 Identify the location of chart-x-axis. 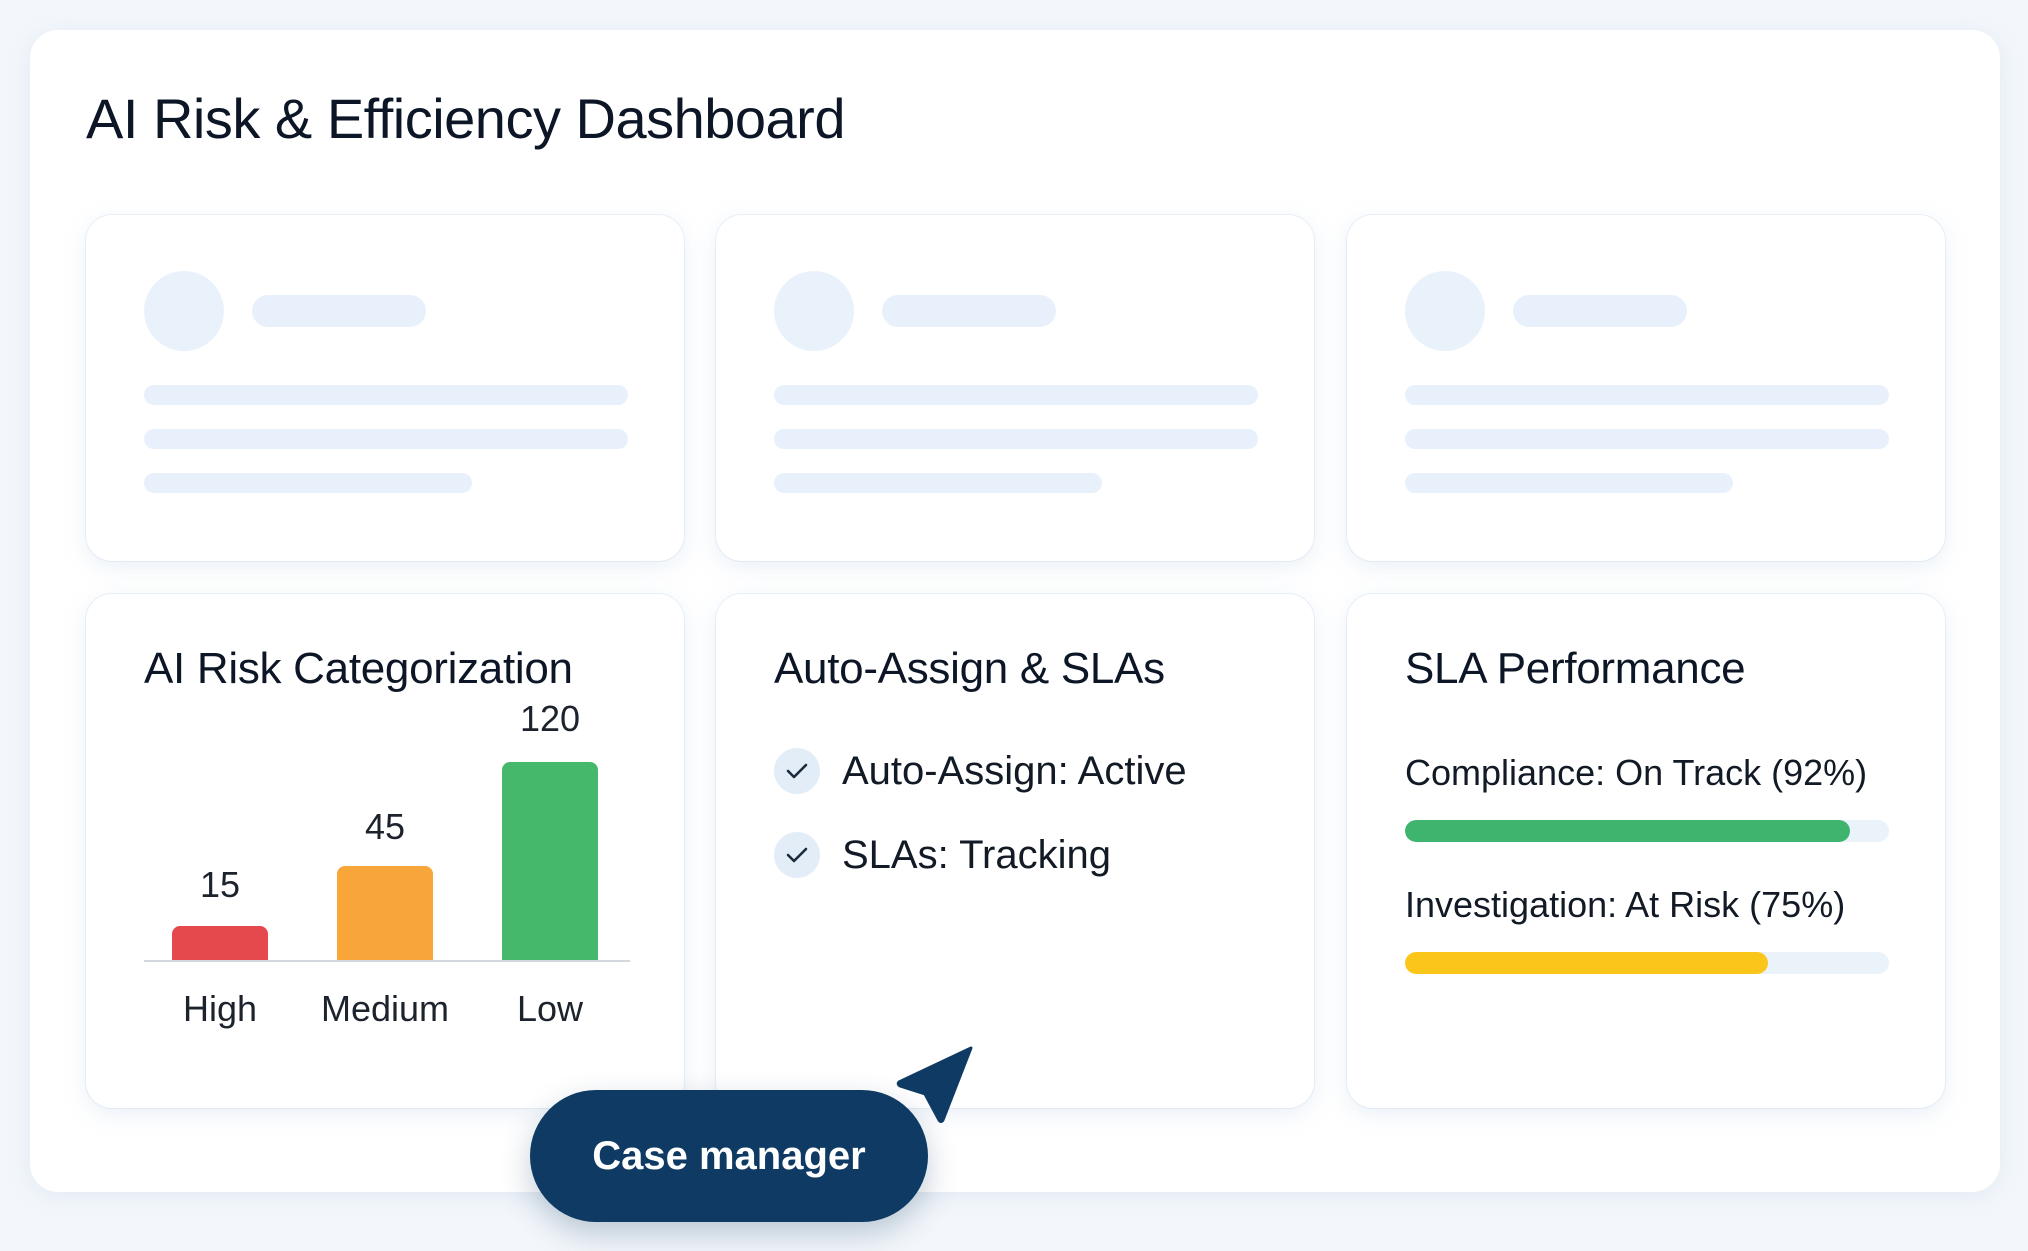
(387, 961).